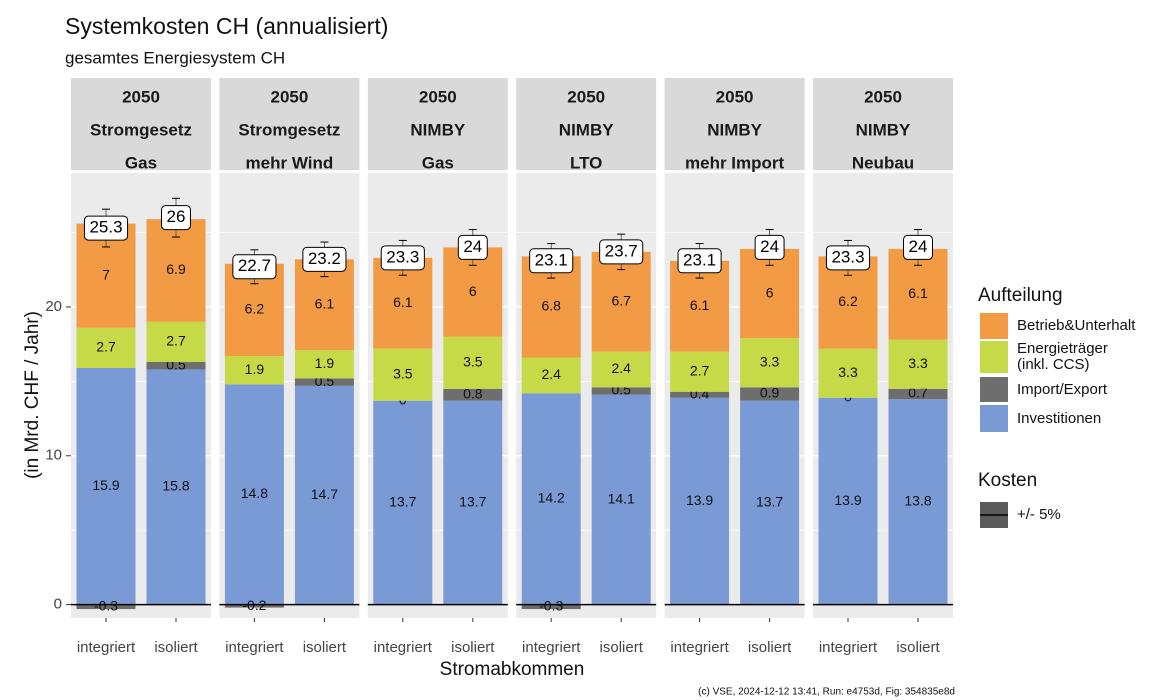 This screenshot has height=700, width=1167. I want to click on total-label: 23.7, so click(621, 250).